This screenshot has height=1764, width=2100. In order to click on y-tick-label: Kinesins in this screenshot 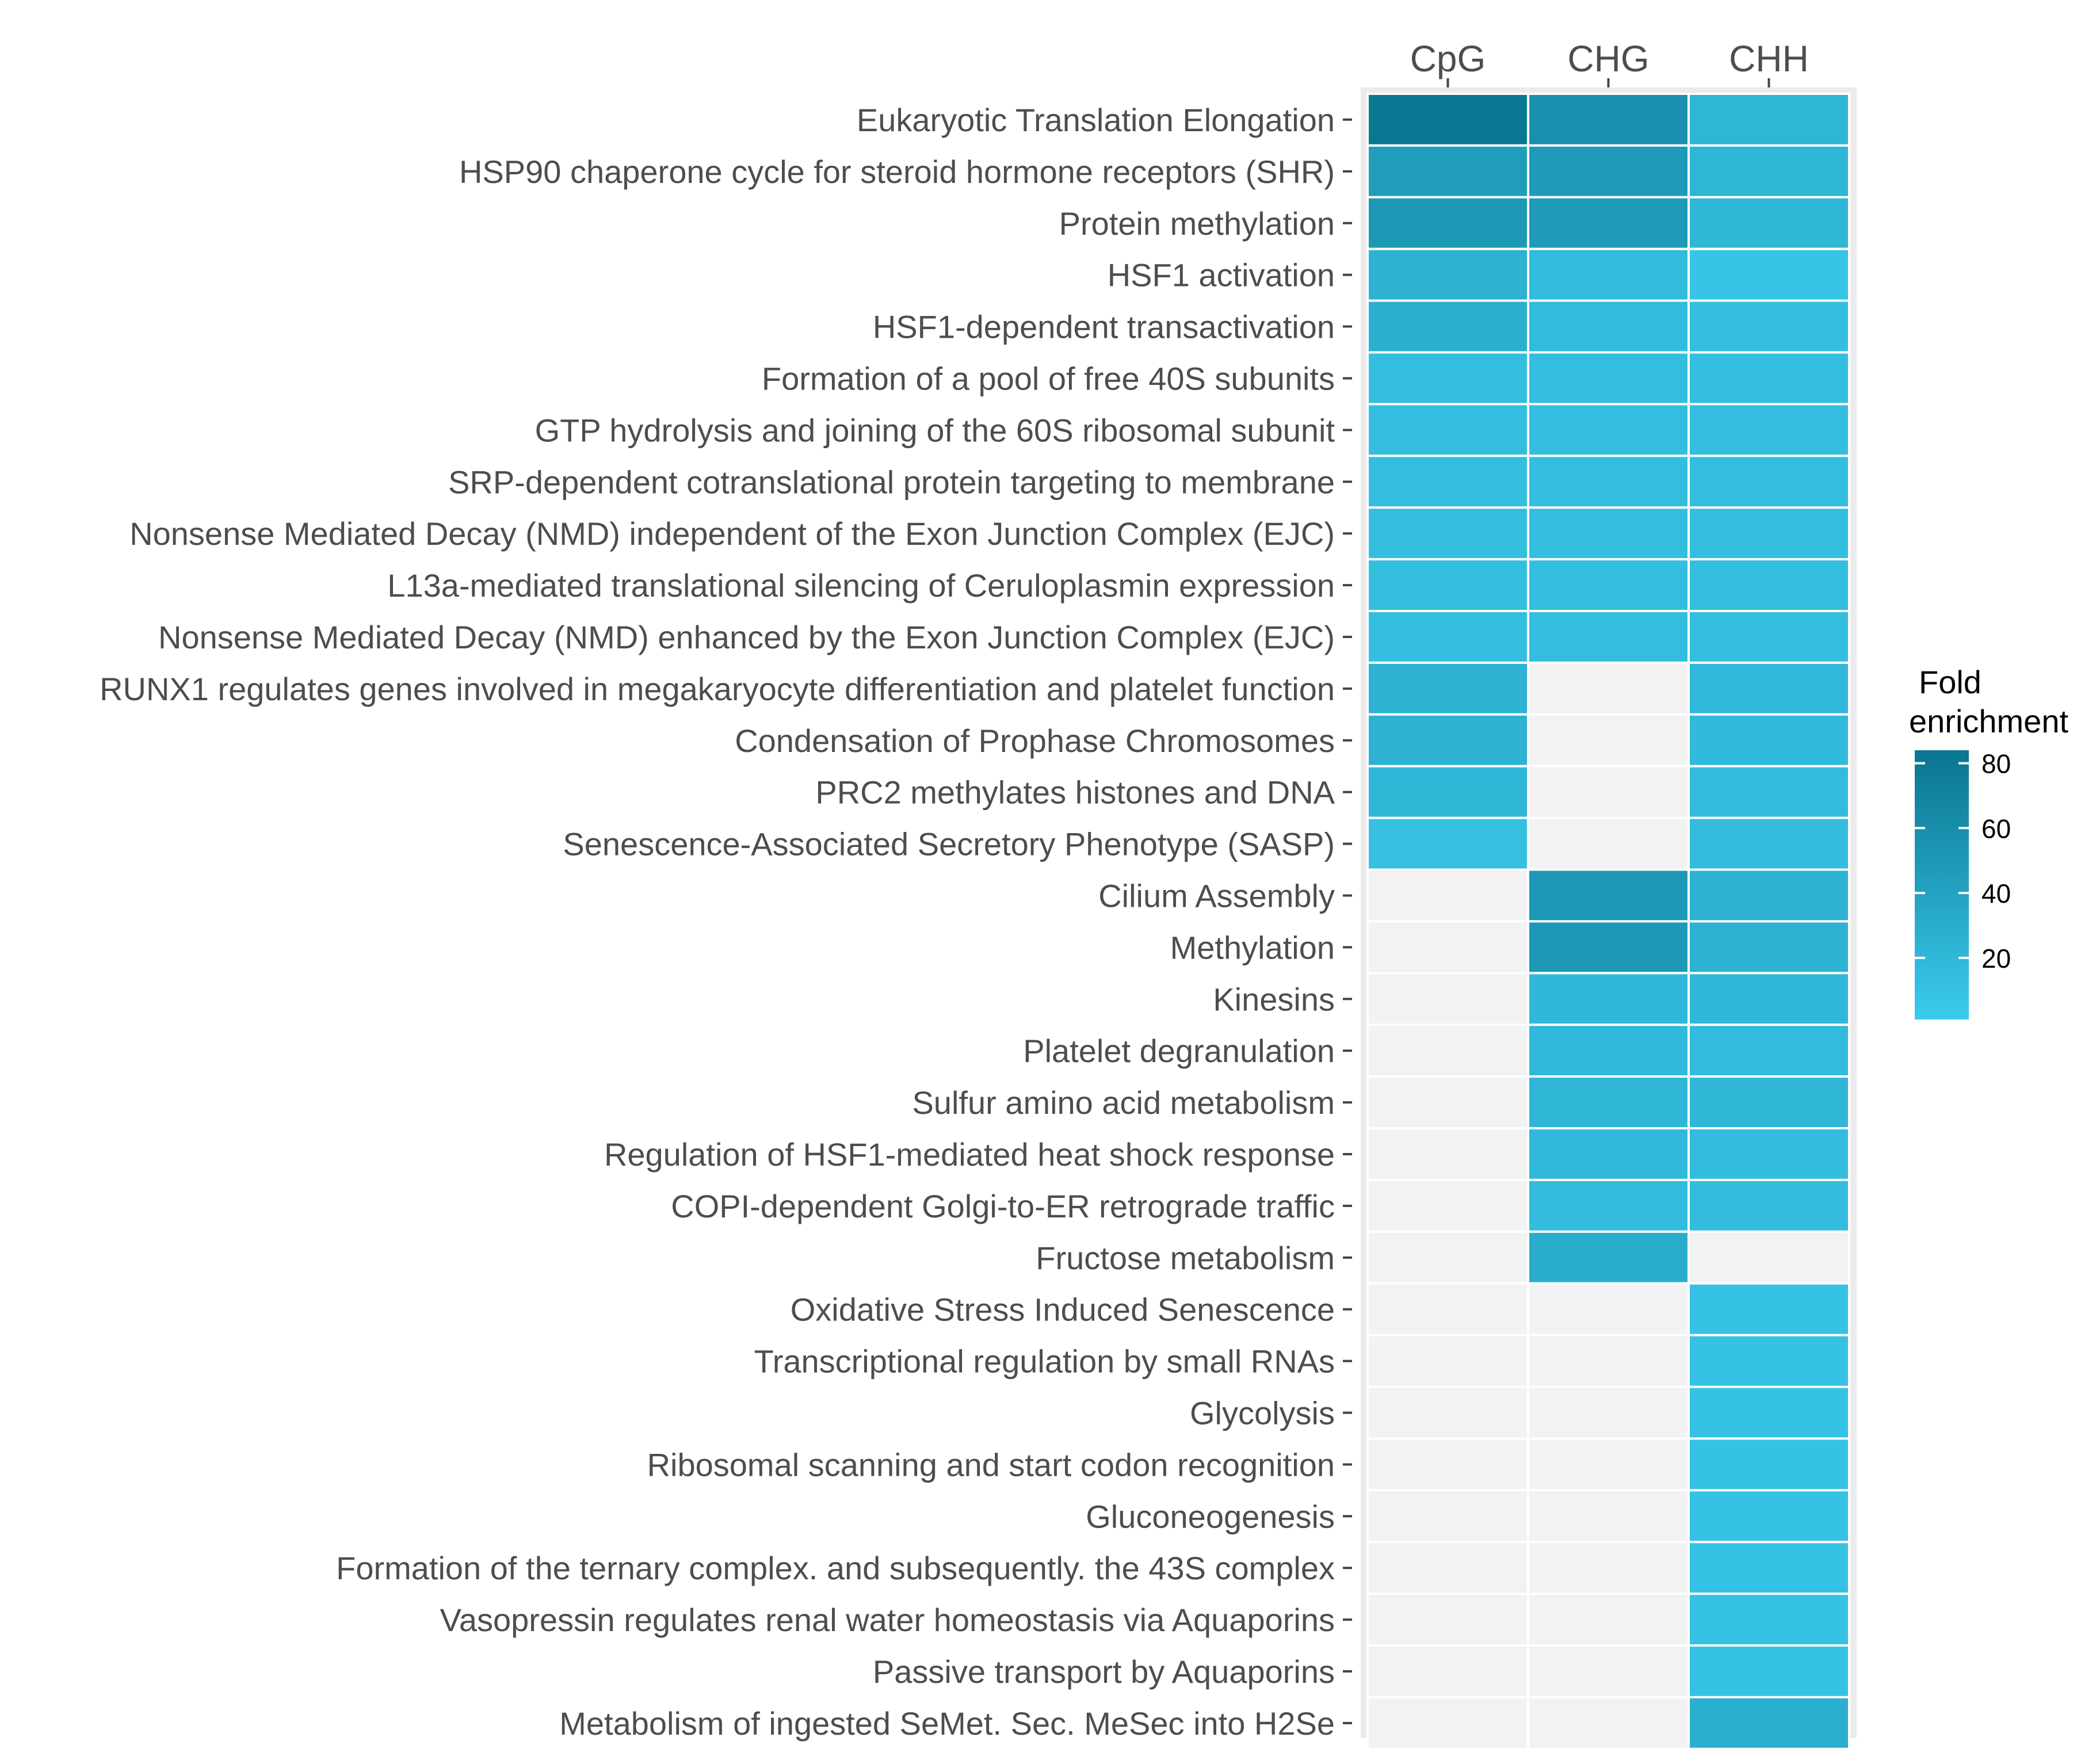, I will do `click(1274, 999)`.